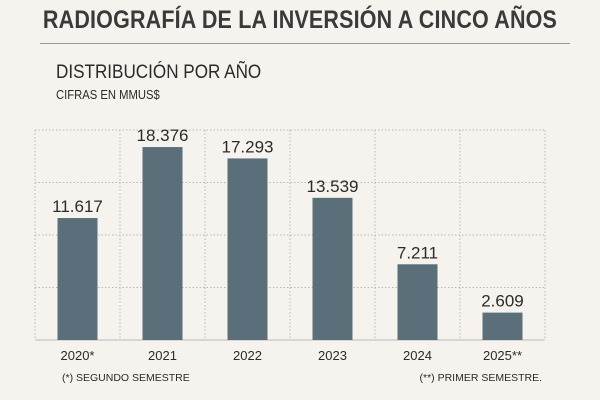  I want to click on x-tick-label: 2023, so click(332, 355).